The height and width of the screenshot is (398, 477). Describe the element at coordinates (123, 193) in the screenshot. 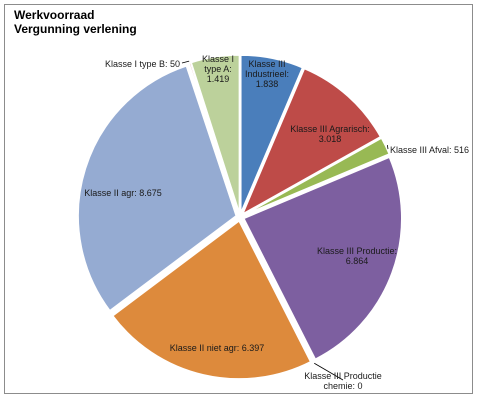

I see `slice-label: Klasse II agr: 8.675` at that location.